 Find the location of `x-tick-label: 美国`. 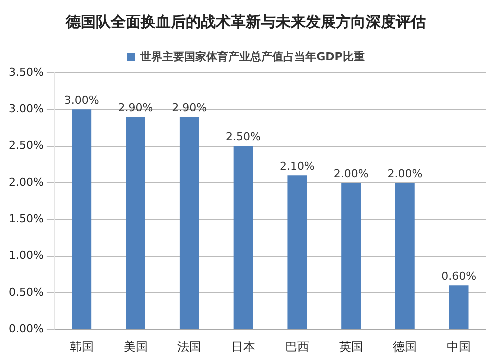

x-tick-label: 美国 is located at coordinates (136, 347).